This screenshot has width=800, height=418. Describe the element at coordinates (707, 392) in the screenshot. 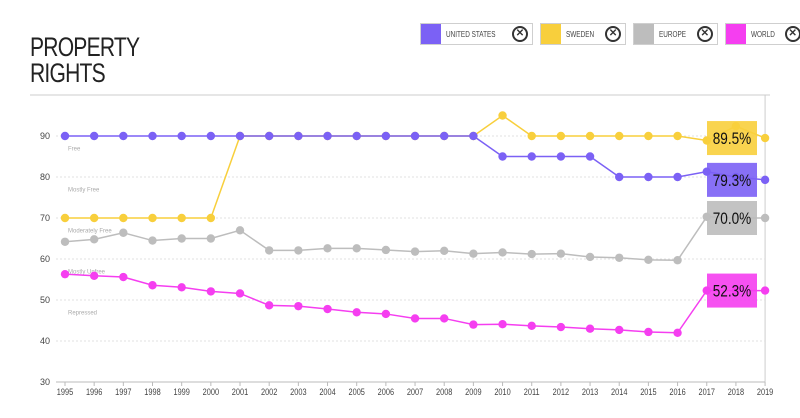

I see `x-tick-label: 2017` at that location.